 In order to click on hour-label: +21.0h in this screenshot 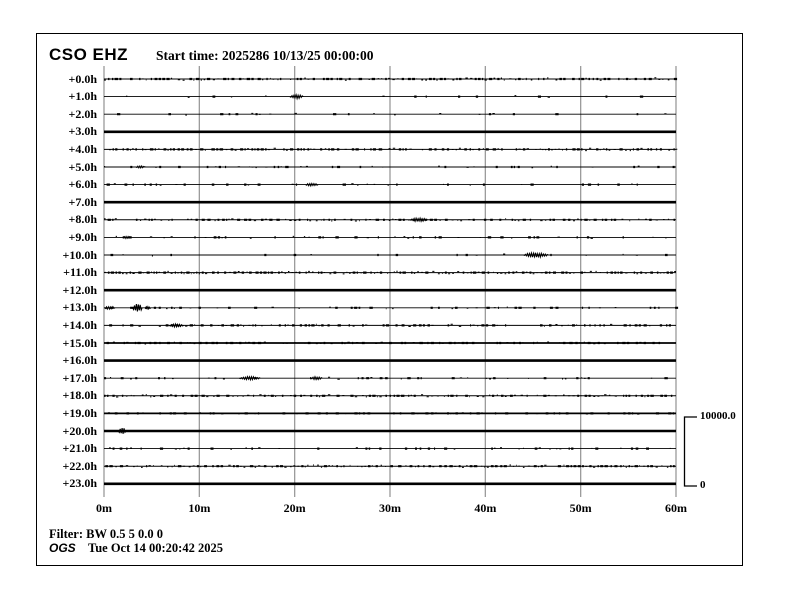, I will do `click(79, 448)`.